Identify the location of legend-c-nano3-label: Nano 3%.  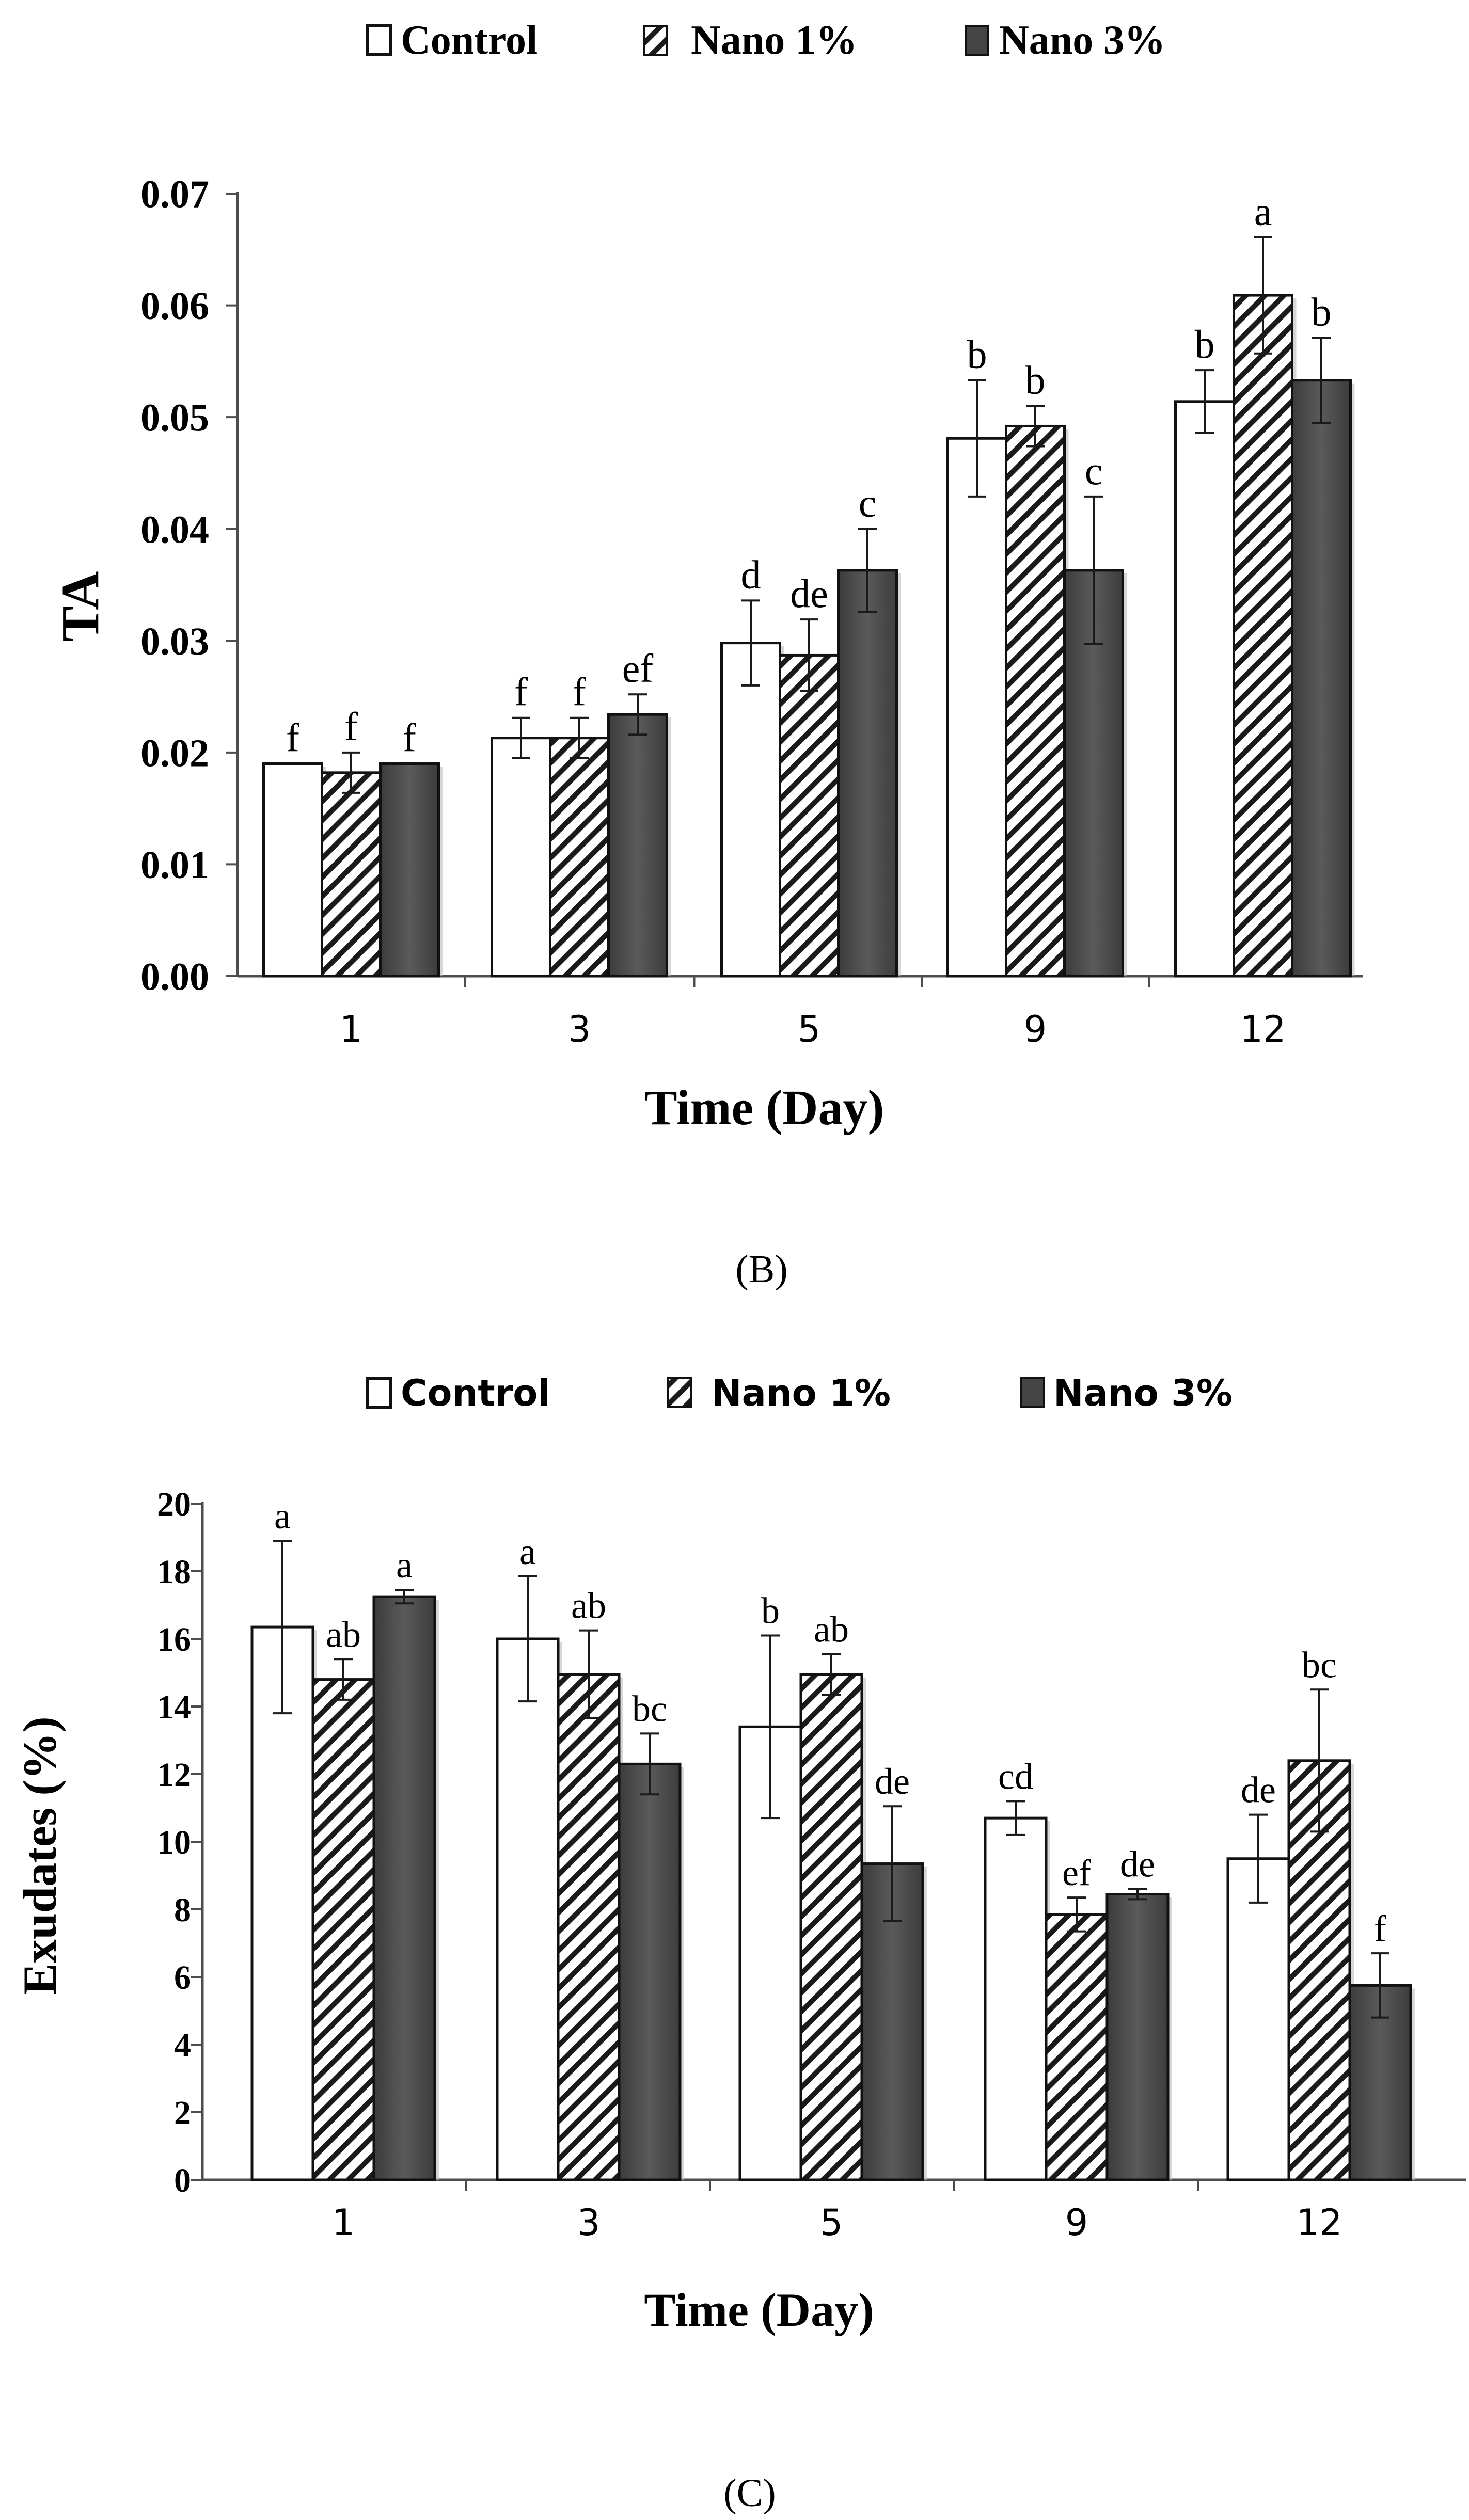
(1143, 1393).